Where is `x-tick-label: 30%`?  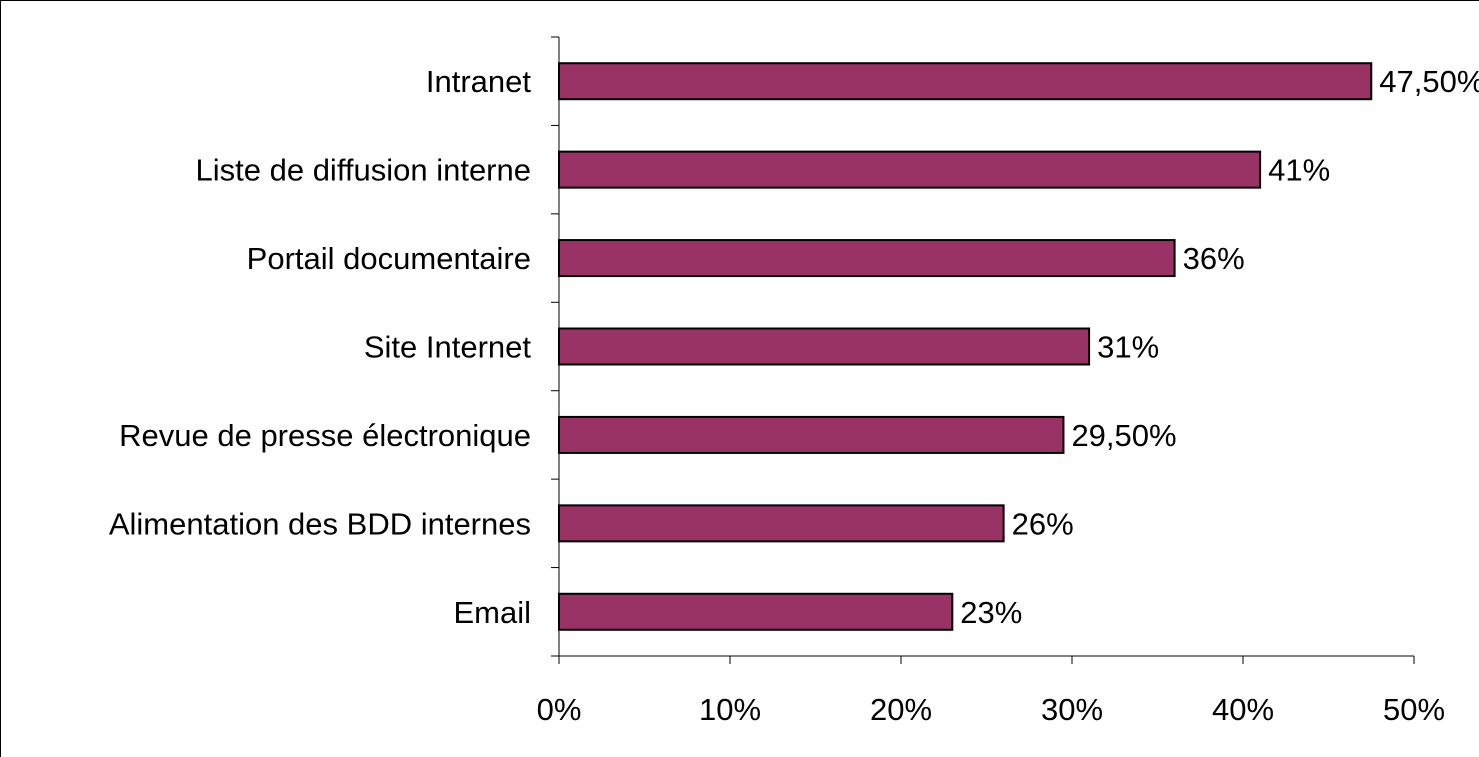 x-tick-label: 30% is located at coordinates (1072, 709).